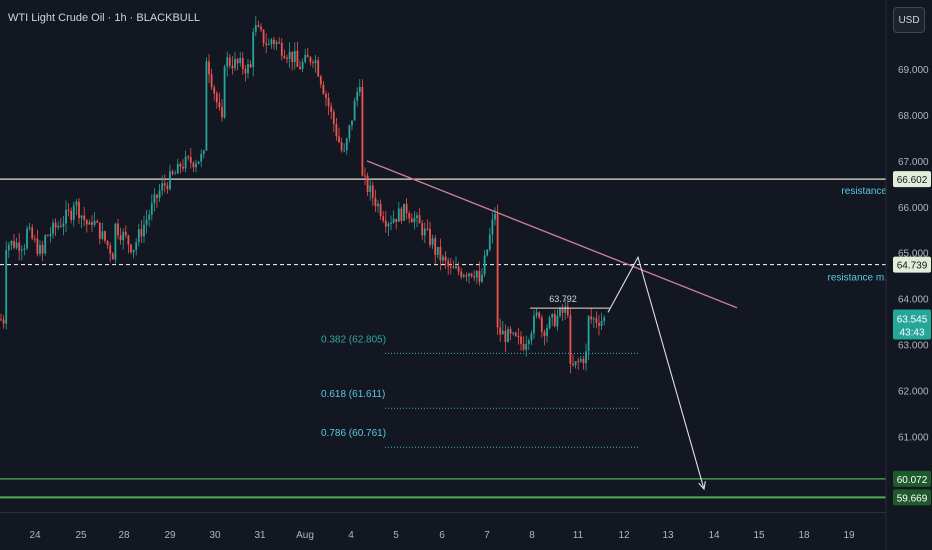 This screenshot has height=550, width=932. I want to click on local-high-label: 63.792, so click(563, 299).